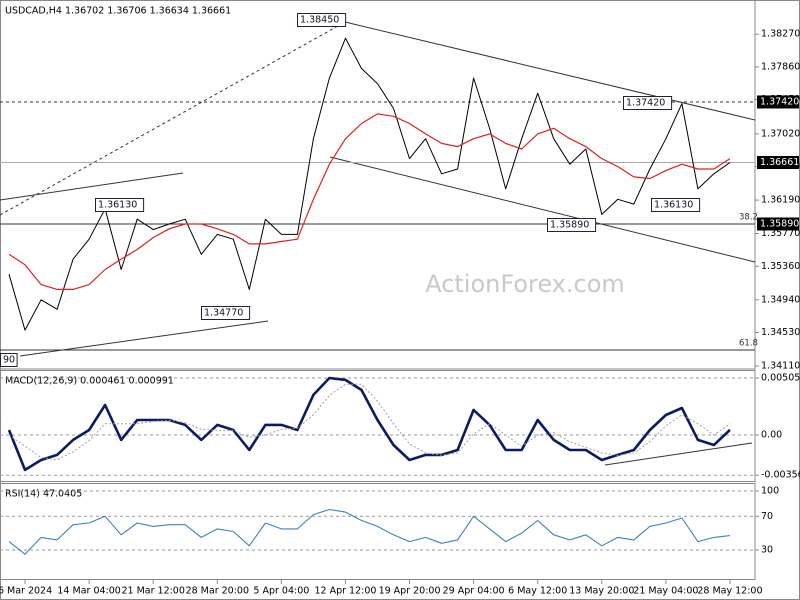 The image size is (800, 600). What do you see at coordinates (767, 549) in the screenshot?
I see `y-tick-label: 30` at bounding box center [767, 549].